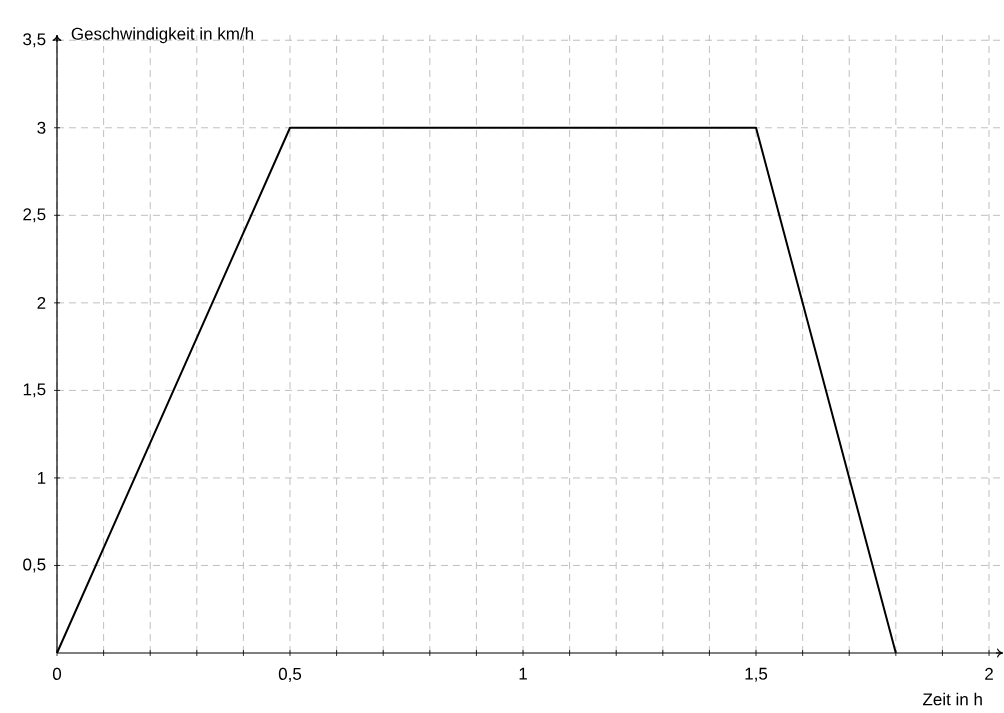  Describe the element at coordinates (162, 35) in the screenshot. I see `y-axis-title: Geschwindigkeit in km/h` at that location.